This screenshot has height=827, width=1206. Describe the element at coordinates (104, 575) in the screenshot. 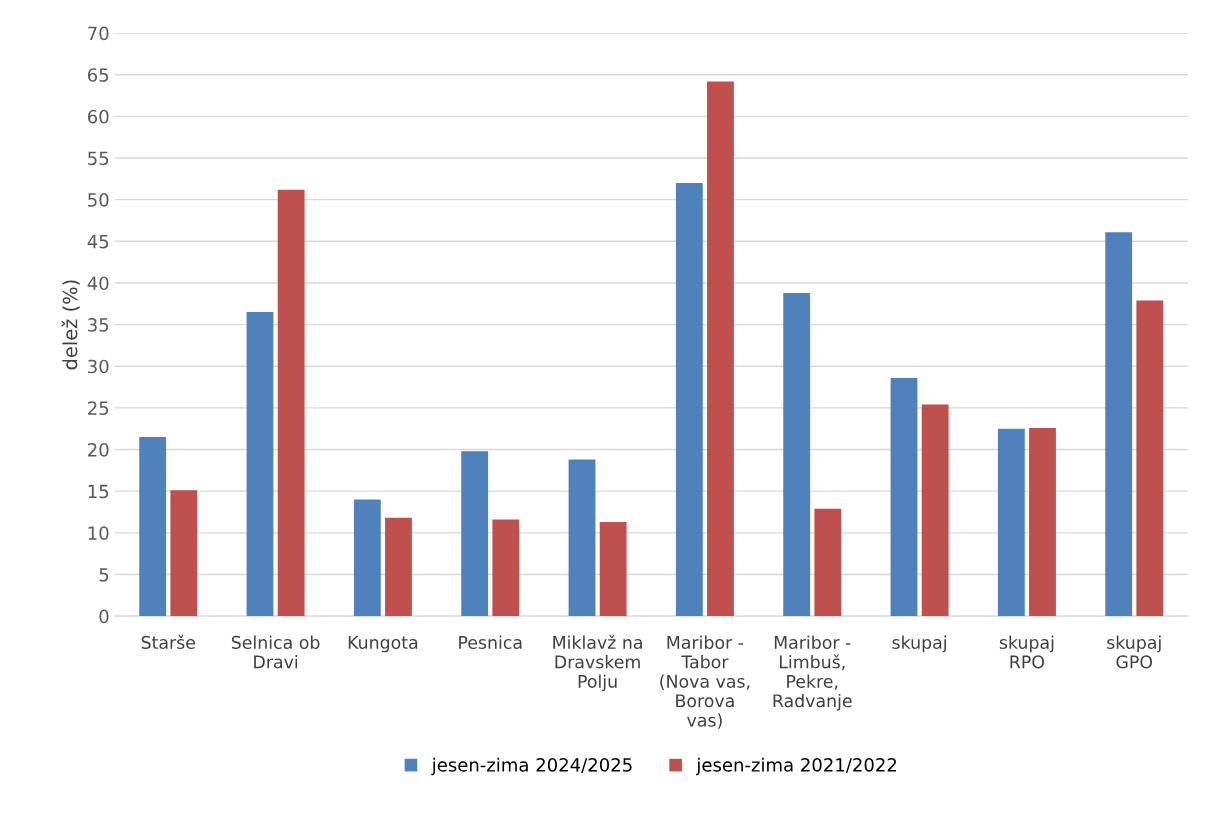

I see `y-tick-label: 5` at that location.